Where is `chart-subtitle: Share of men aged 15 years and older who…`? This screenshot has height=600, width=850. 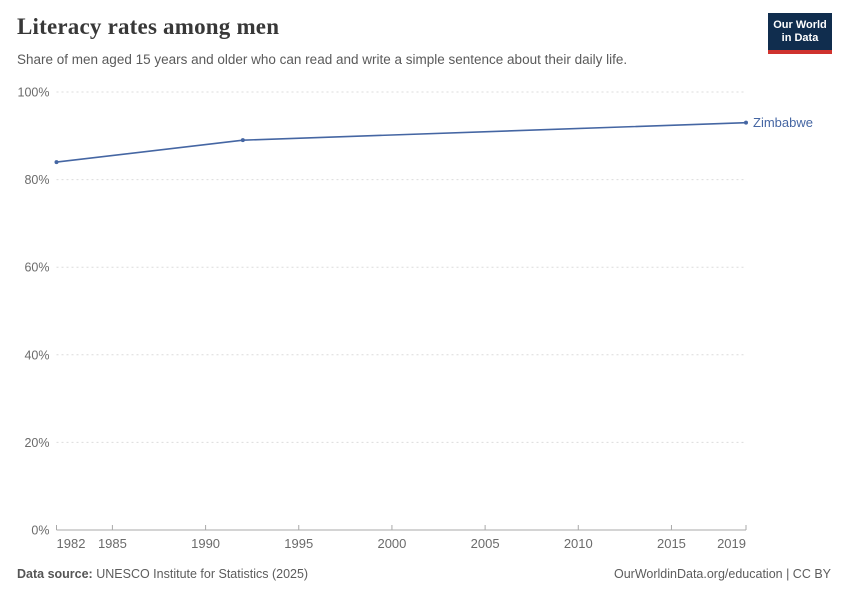
chart-subtitle: Share of men aged 15 years and older who… is located at coordinates (322, 59).